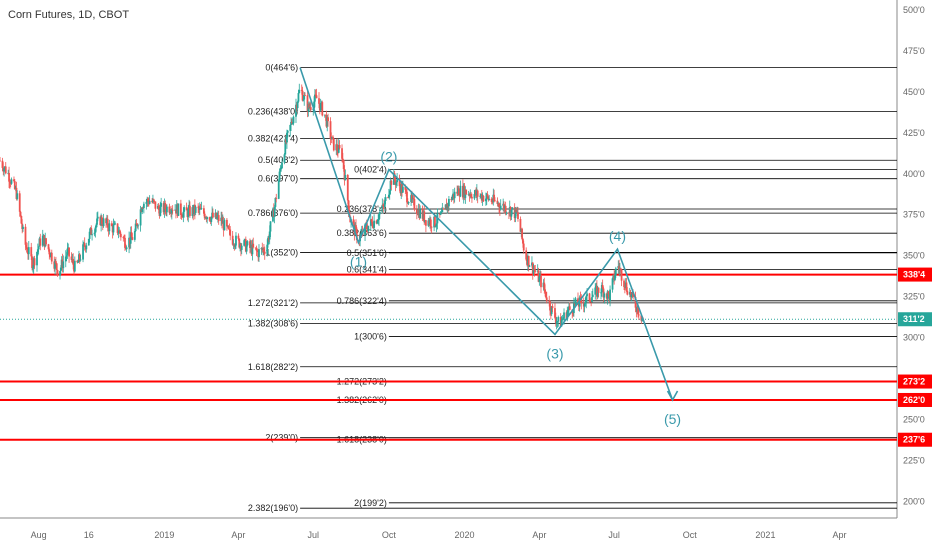 Image resolution: width=932 pixels, height=550 pixels. What do you see at coordinates (370, 503) in the screenshot?
I see `fib-level-label: 2(199'2)` at bounding box center [370, 503].